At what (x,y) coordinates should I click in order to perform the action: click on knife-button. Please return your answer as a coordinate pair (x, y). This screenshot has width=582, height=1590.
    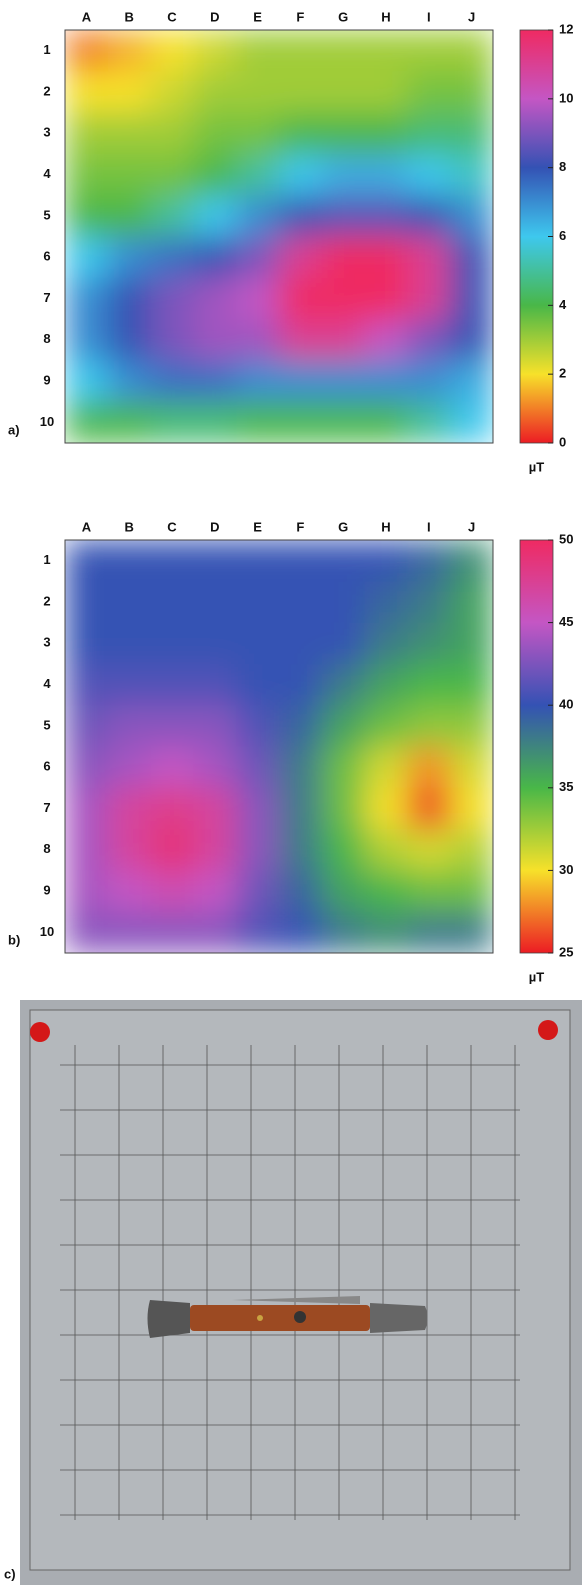
    Looking at the image, I should click on (300, 1317).